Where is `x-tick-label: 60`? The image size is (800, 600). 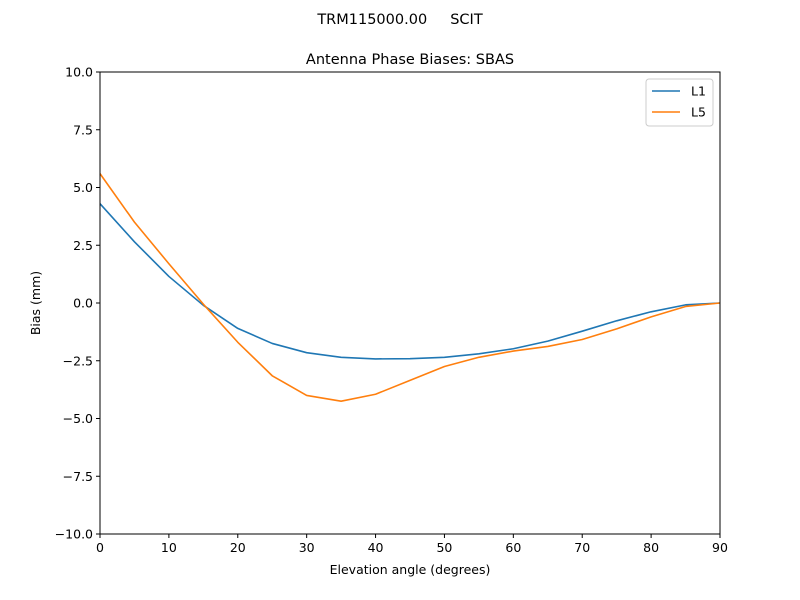
x-tick-label: 60 is located at coordinates (513, 547).